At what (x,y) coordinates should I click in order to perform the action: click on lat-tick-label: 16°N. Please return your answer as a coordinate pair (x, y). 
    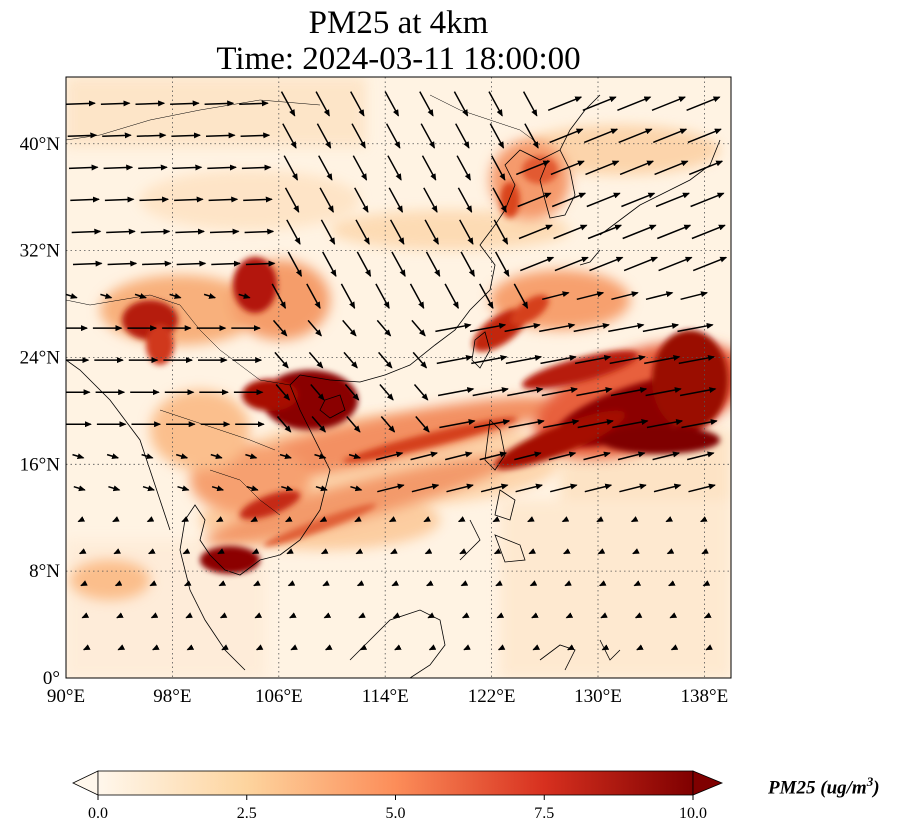
    Looking at the image, I should click on (40, 464).